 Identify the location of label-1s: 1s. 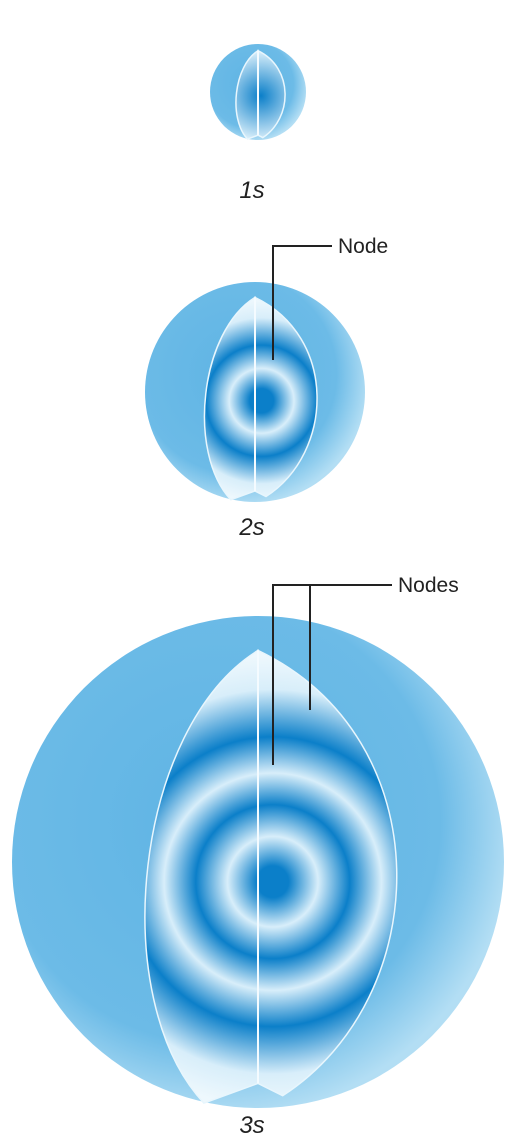
(251, 190).